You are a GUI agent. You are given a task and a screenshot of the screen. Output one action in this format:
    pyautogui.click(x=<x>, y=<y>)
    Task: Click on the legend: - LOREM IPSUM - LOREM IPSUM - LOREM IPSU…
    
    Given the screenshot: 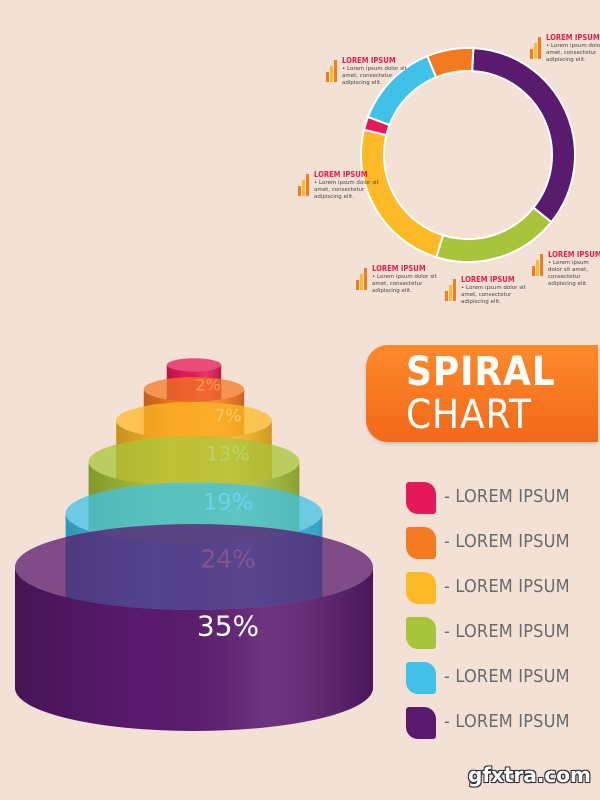 What is the action you would take?
    pyautogui.click(x=501, y=617)
    